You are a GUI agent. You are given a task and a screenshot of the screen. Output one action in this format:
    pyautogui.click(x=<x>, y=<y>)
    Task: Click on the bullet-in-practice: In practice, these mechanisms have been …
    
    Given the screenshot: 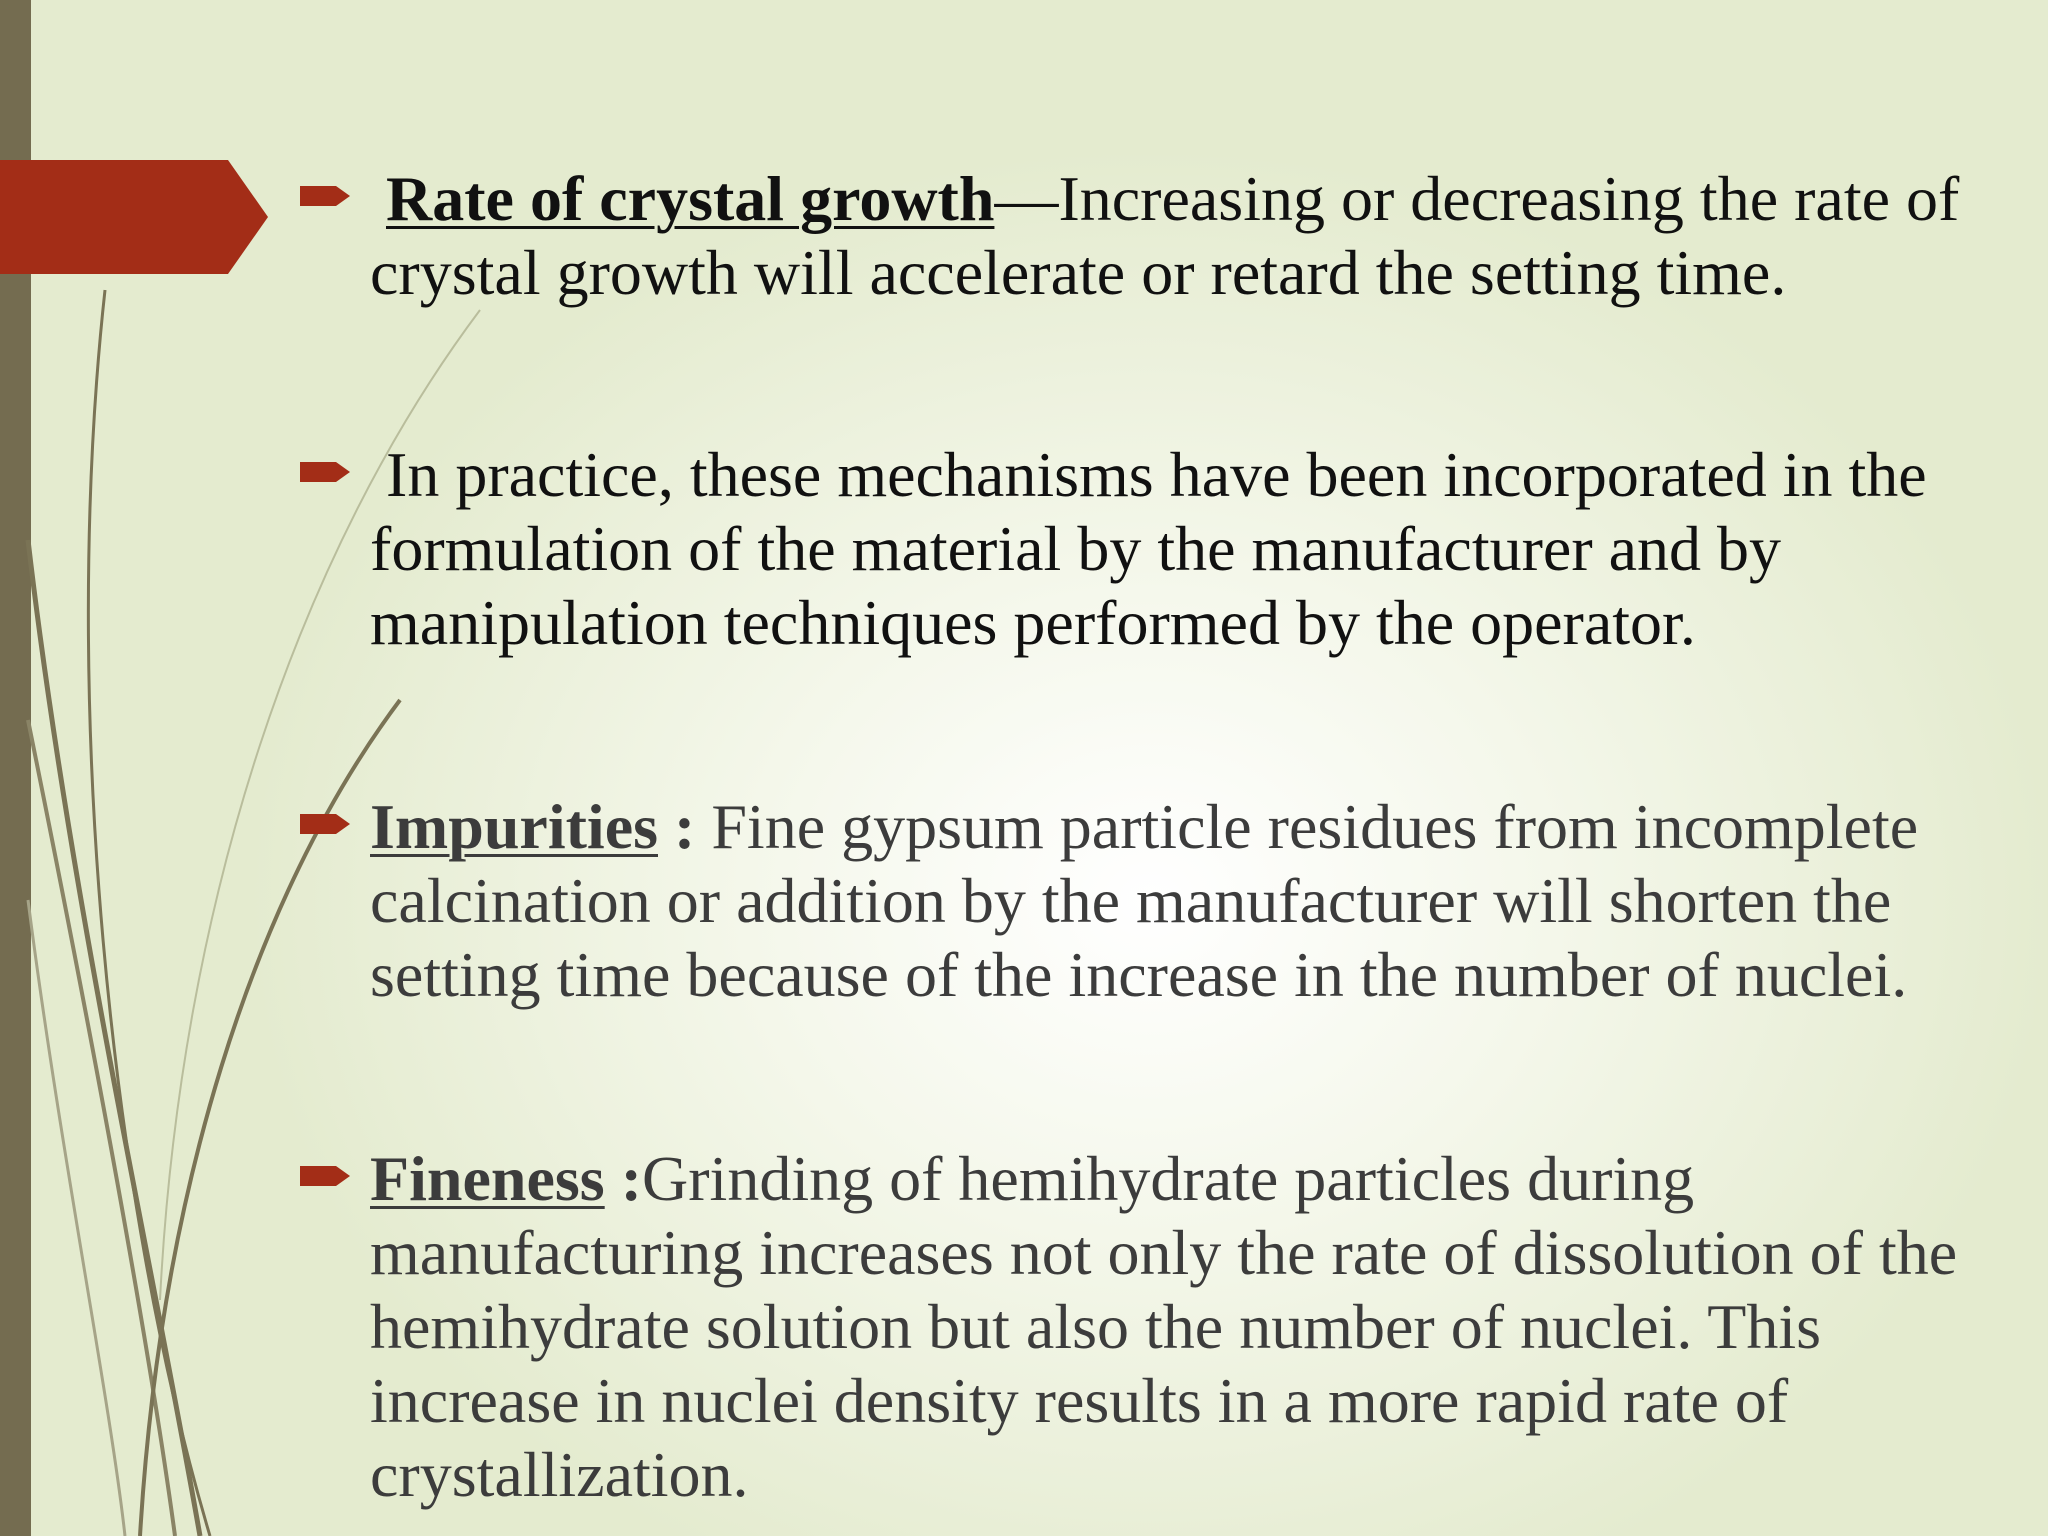 What is the action you would take?
    pyautogui.click(x=1200, y=549)
    